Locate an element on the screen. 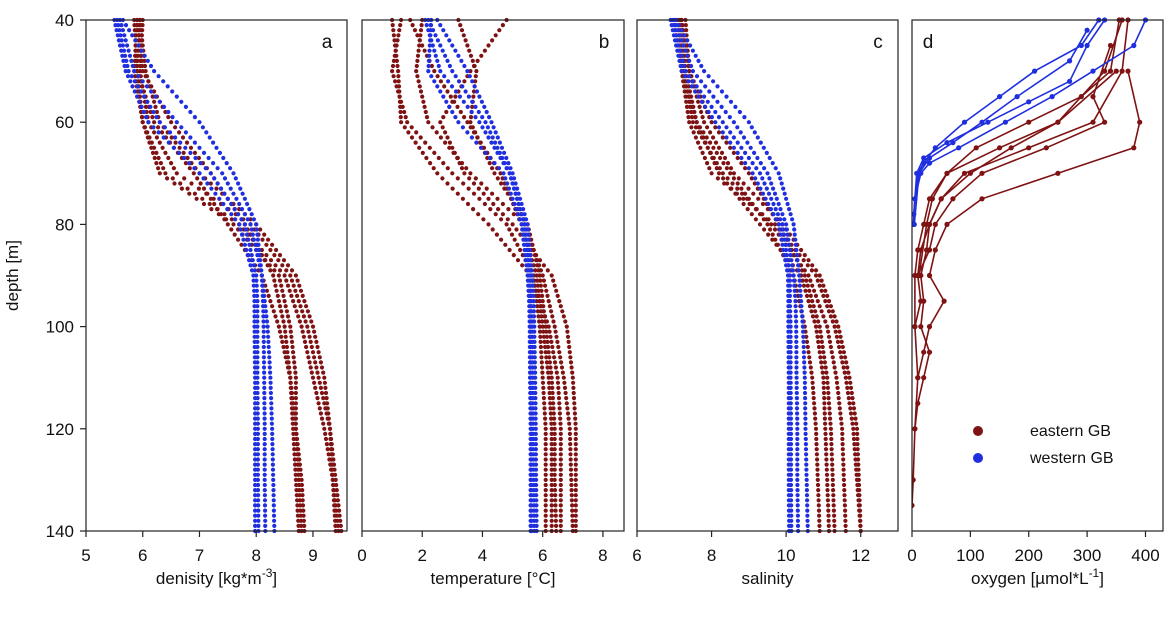 Image resolution: width=1169 pixels, height=623 pixels. panel-letter-a: a is located at coordinates (327, 42).